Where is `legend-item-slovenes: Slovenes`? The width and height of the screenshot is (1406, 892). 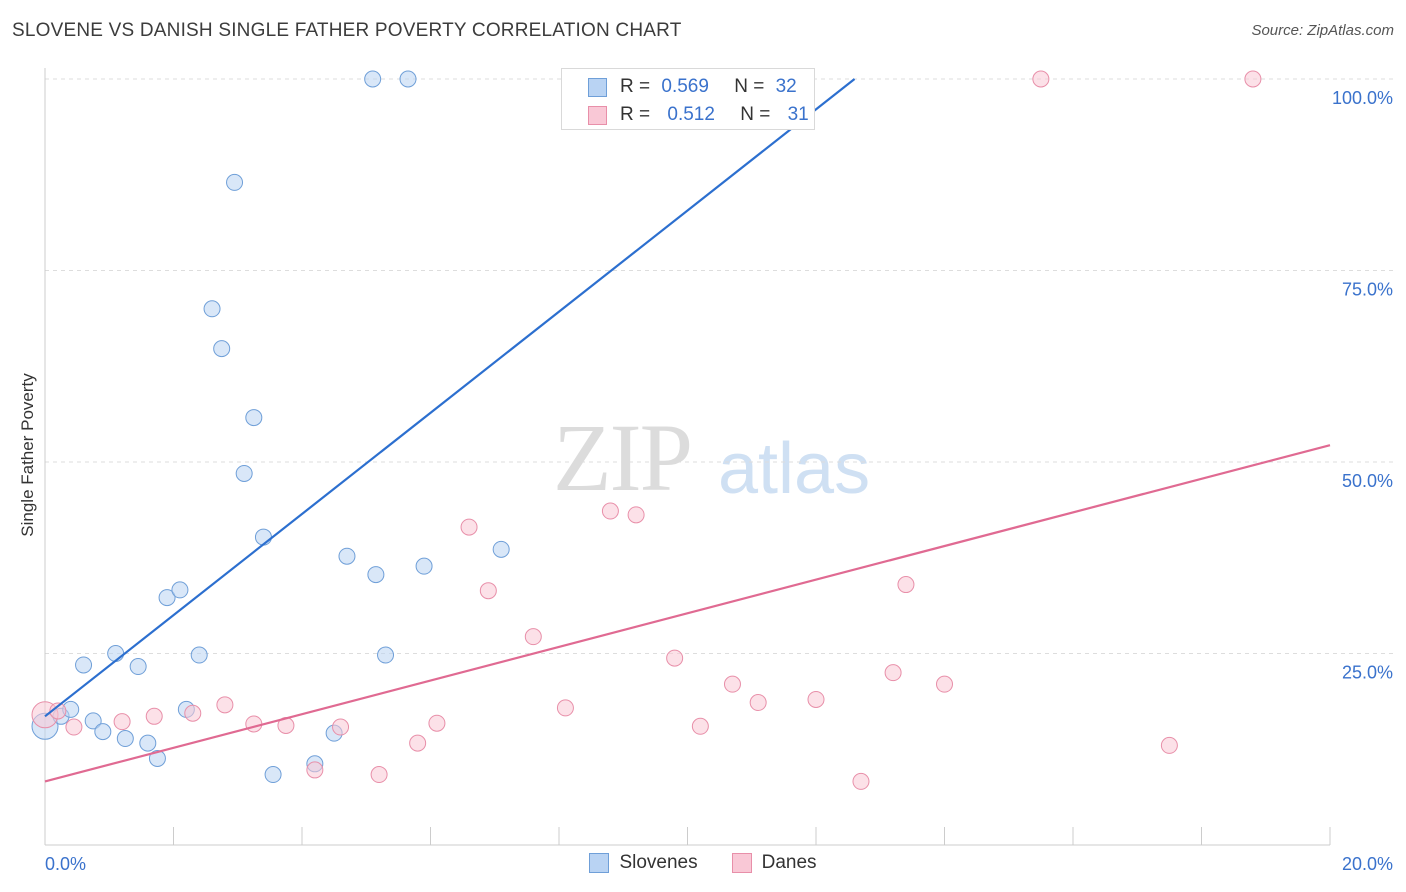 legend-item-slovenes: Slovenes is located at coordinates (643, 863).